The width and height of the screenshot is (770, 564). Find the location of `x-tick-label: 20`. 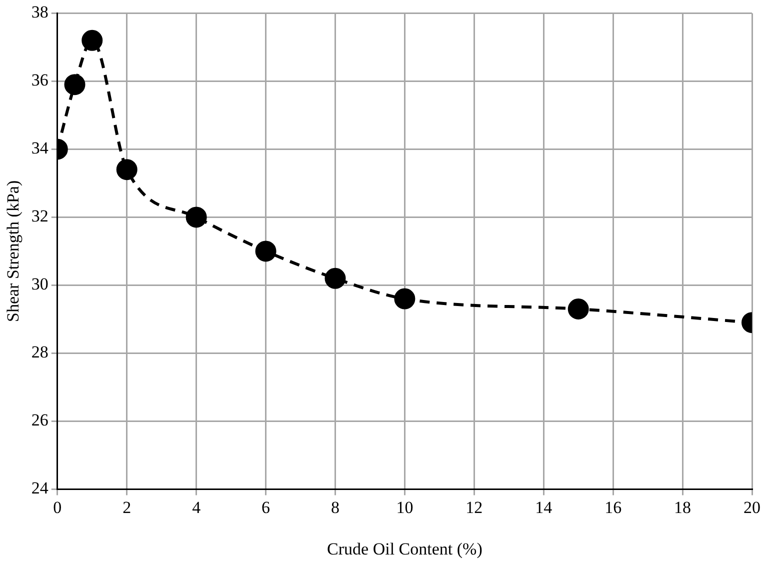

x-tick-label: 20 is located at coordinates (752, 507).